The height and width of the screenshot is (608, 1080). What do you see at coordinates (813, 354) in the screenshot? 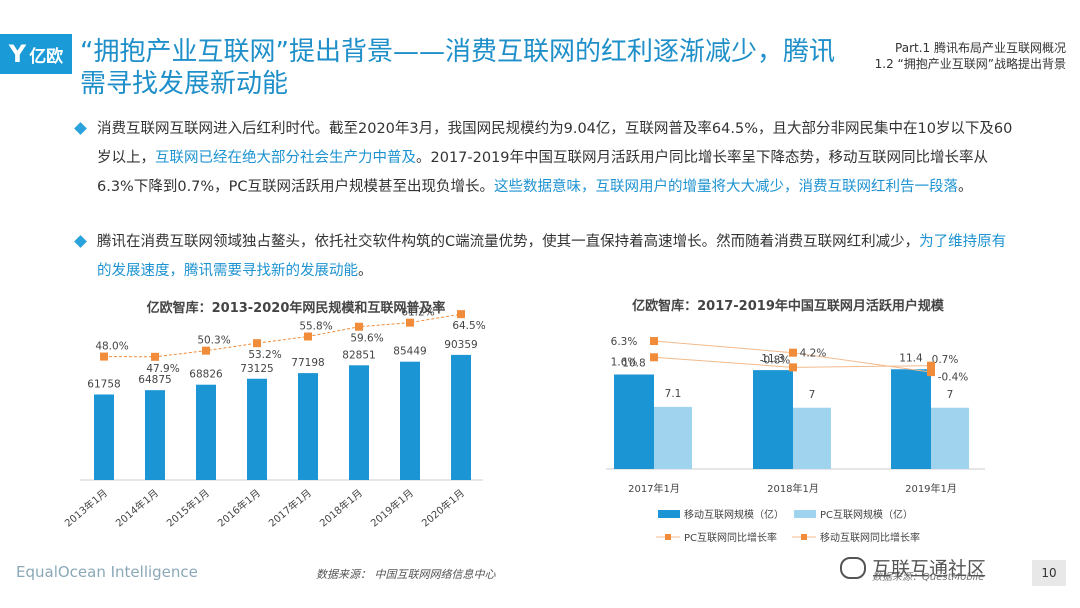
I see `chart2-mobile-rate-label: 4.2%` at bounding box center [813, 354].